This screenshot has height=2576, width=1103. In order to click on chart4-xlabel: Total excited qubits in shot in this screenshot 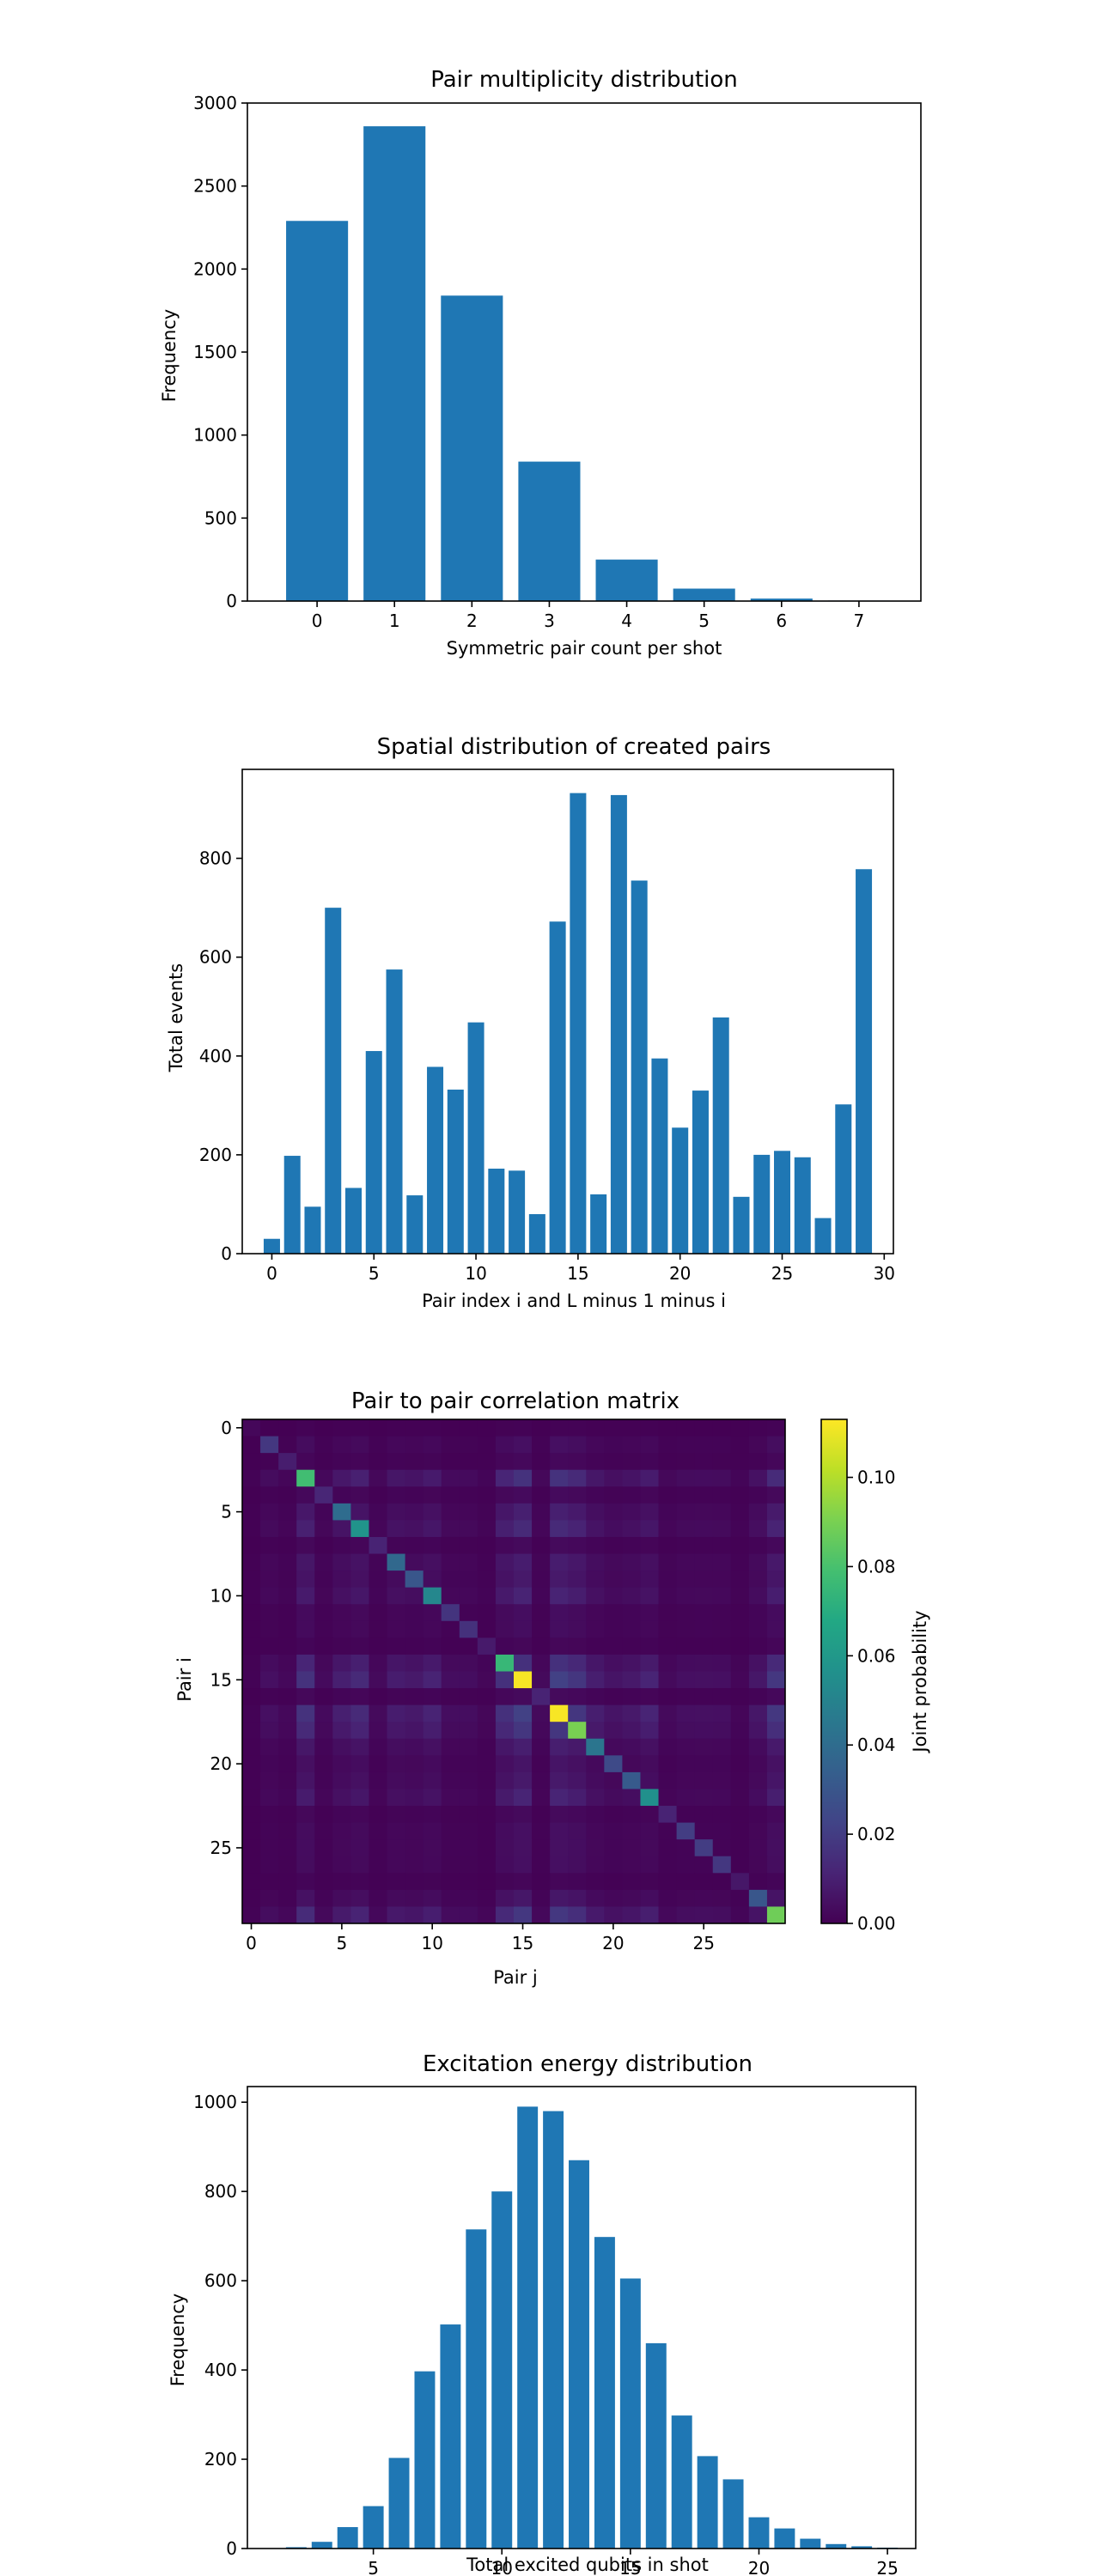, I will do `click(587, 2565)`.